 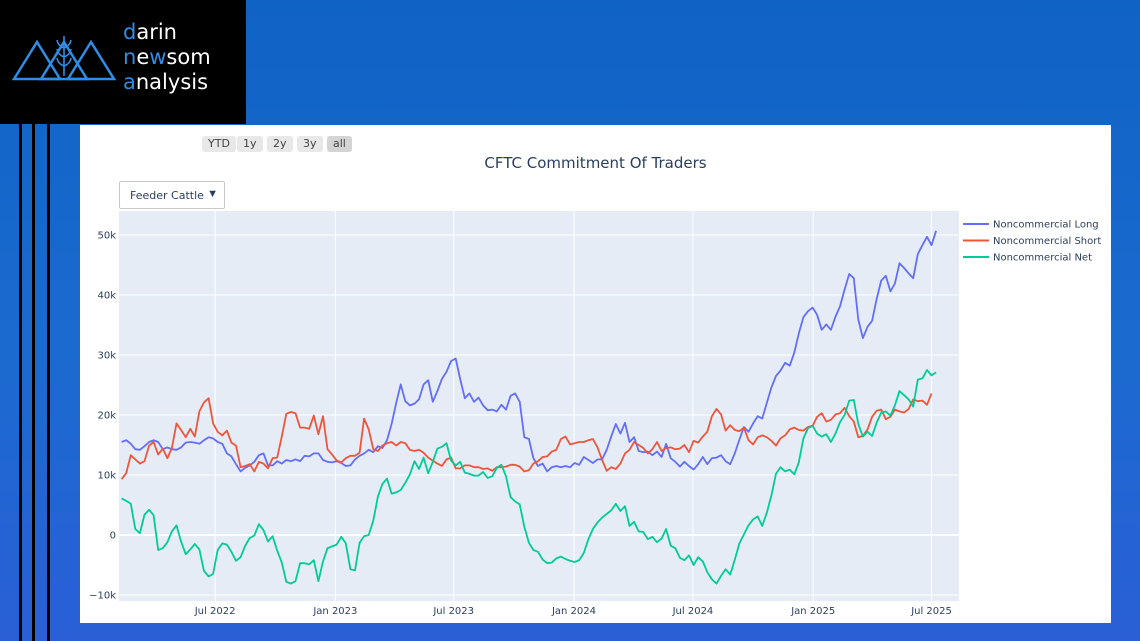 I want to click on x-tick-label: Jul 2025, so click(x=931, y=611).